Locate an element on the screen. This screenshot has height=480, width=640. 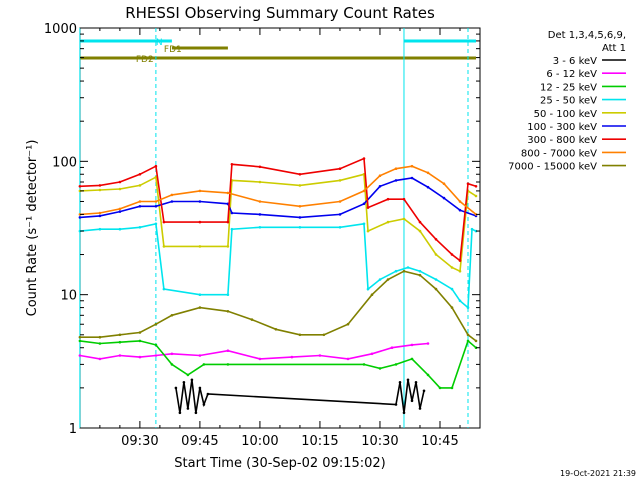
legend-entry-label: 800 - 7000 keV is located at coordinates (559, 153).